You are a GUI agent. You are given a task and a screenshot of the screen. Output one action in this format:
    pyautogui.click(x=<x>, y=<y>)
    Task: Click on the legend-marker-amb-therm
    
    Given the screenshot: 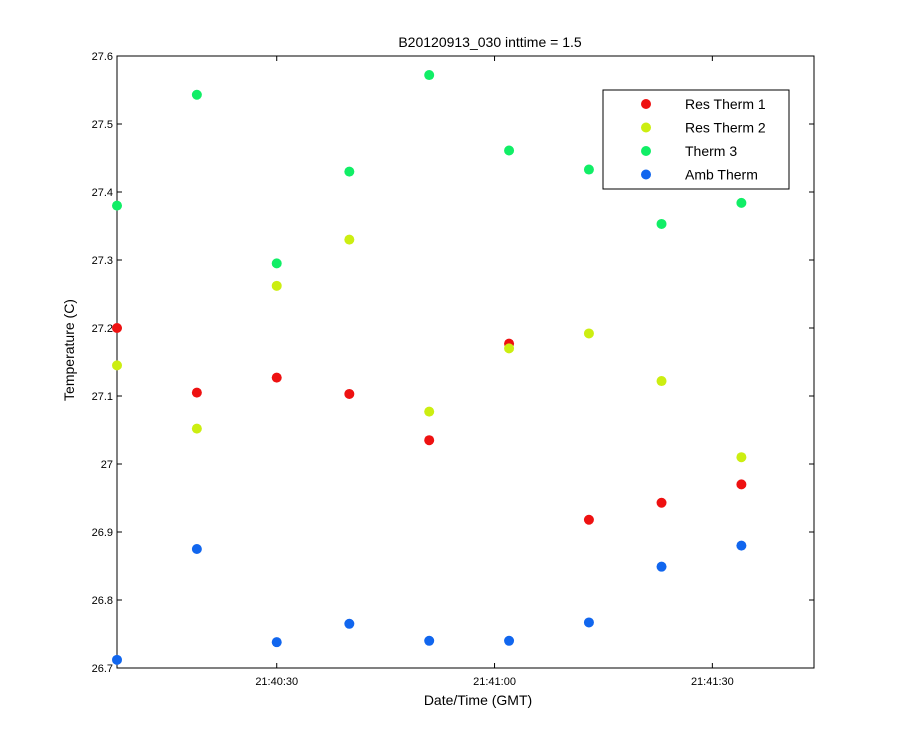 What is the action you would take?
    pyautogui.click(x=646, y=174)
    